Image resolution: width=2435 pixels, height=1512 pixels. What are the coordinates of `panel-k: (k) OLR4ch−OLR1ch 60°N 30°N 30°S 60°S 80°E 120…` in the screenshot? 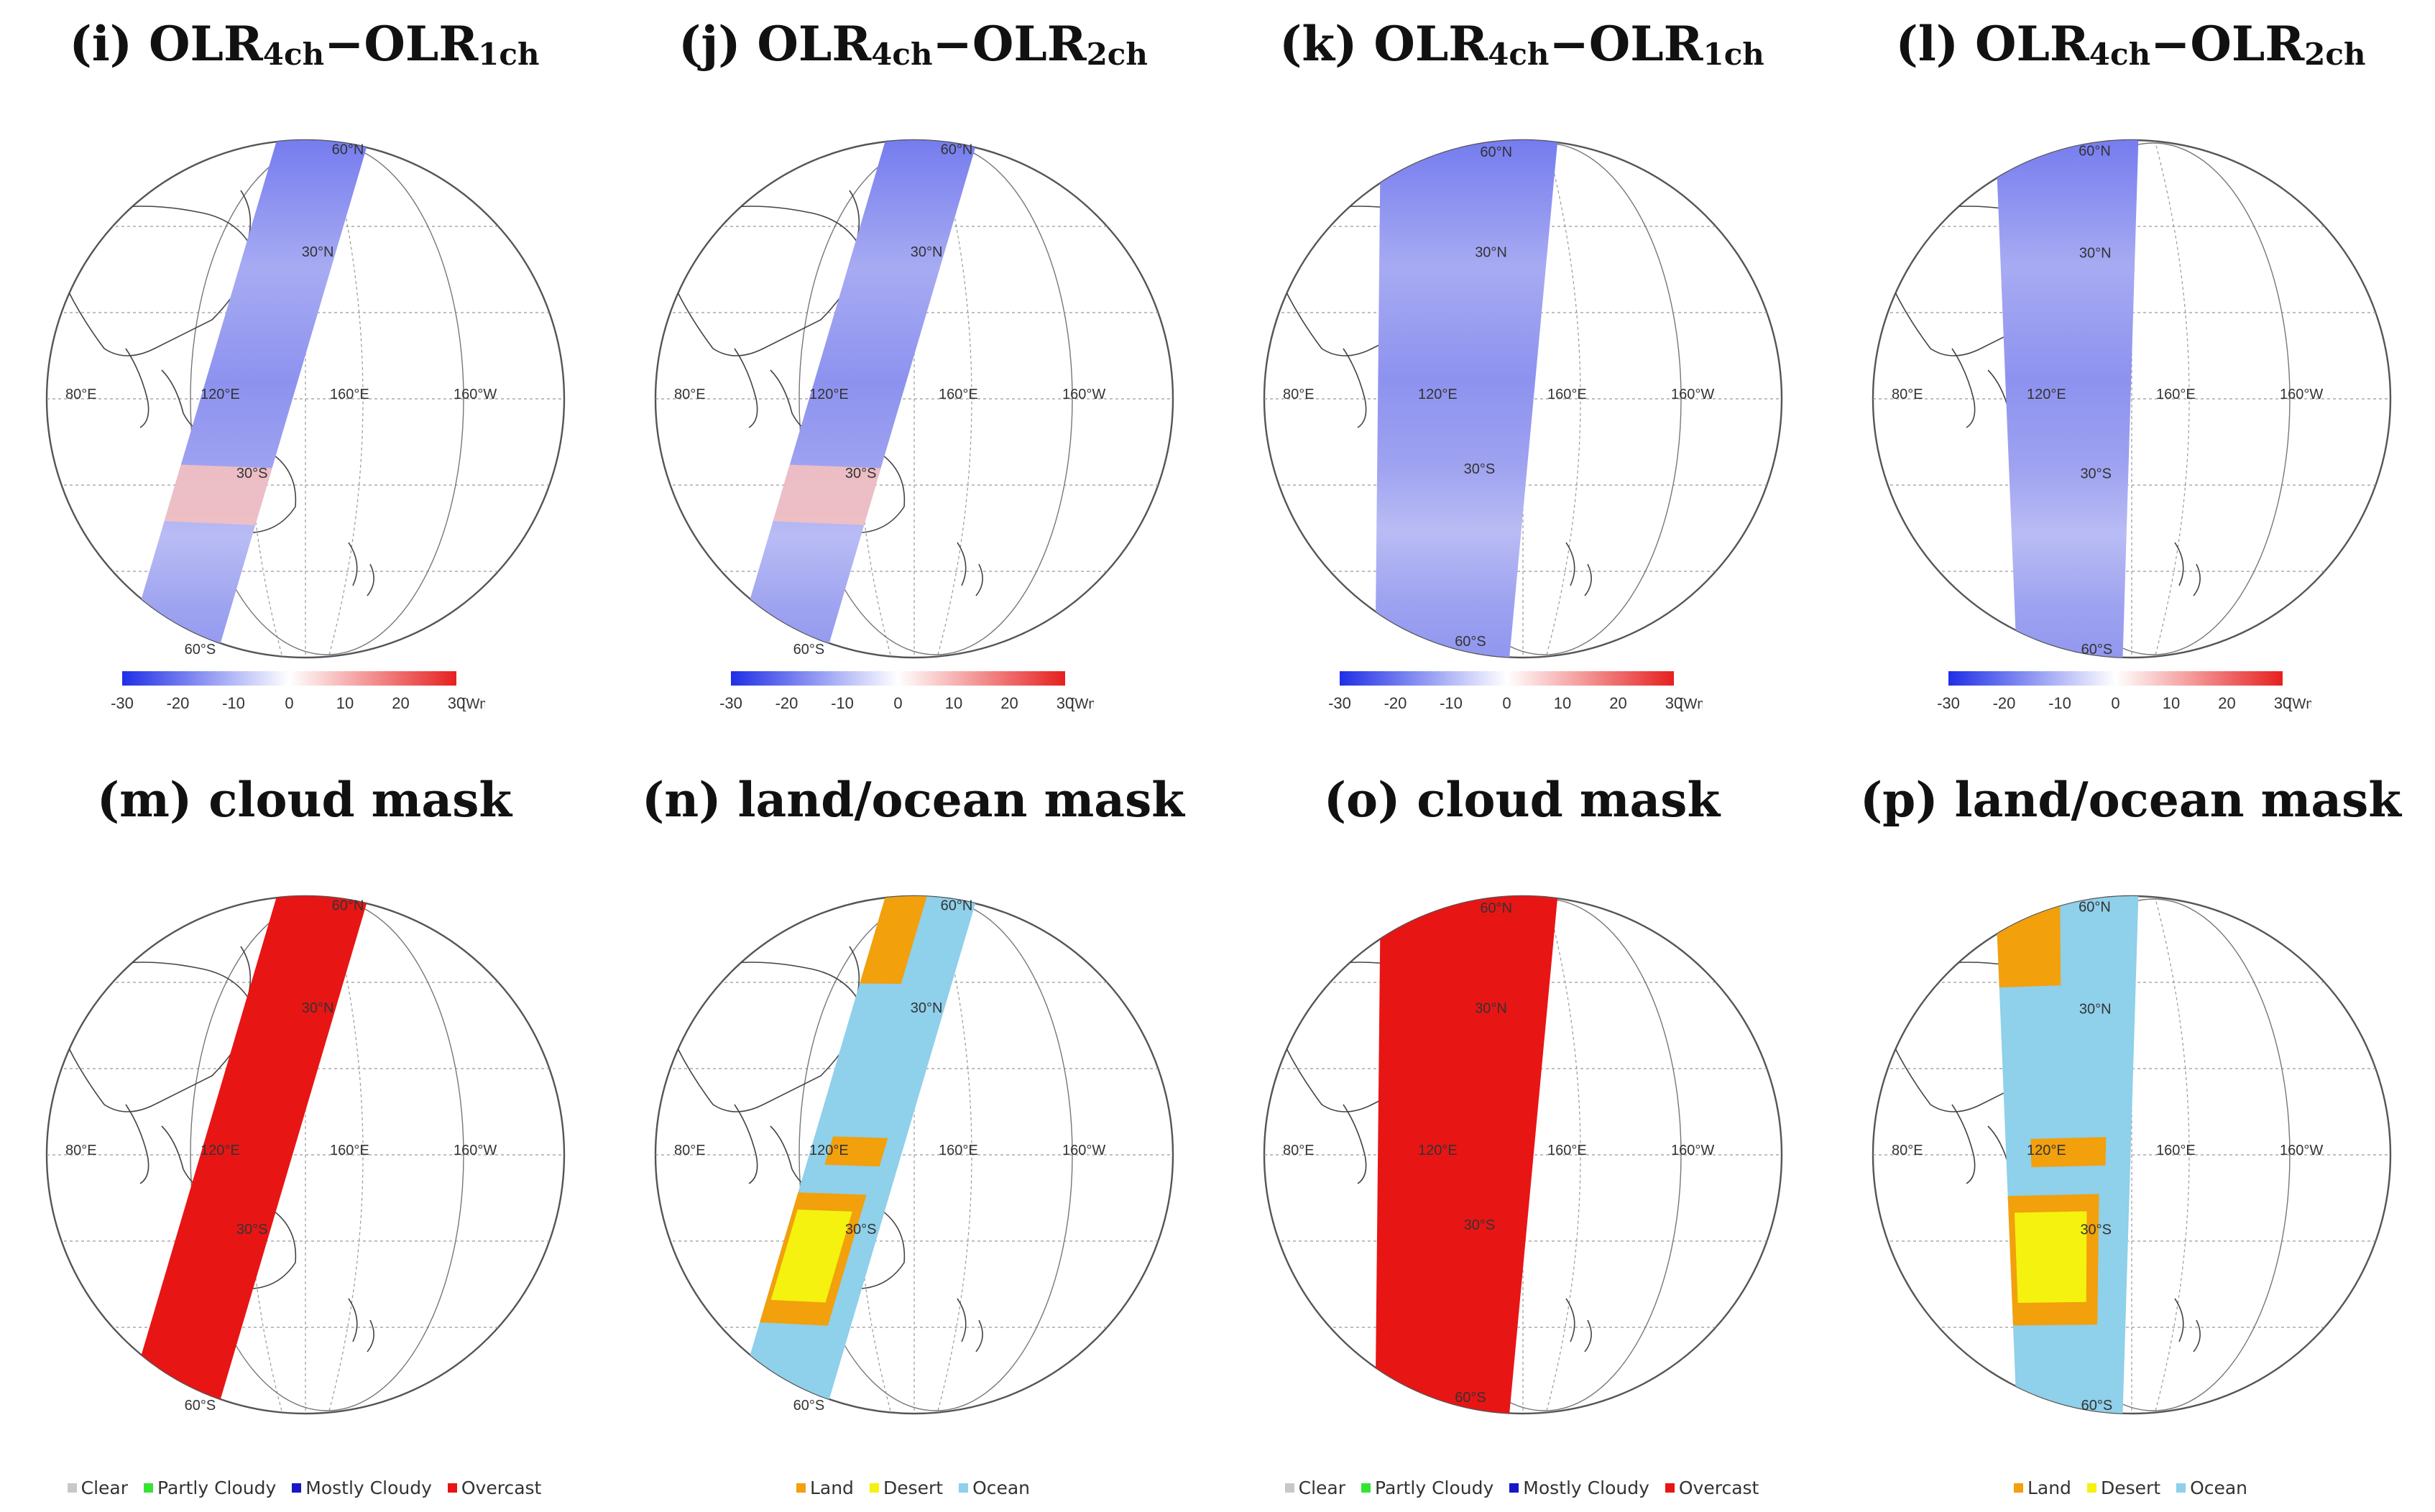 It's located at (1522, 378).